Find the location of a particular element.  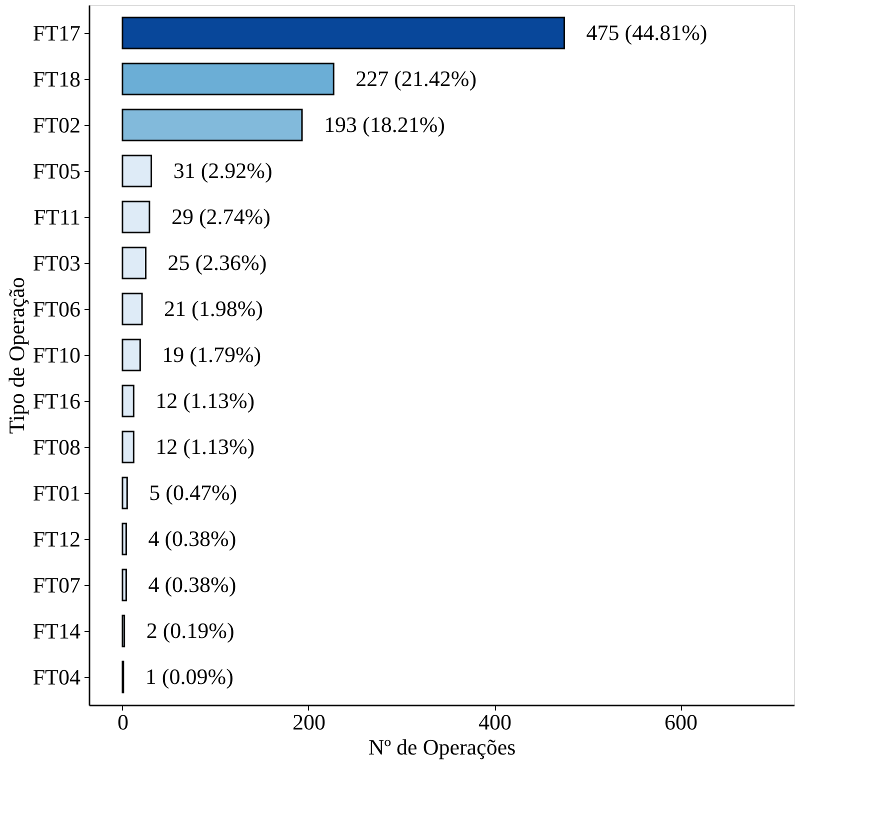

y-tick-label: FT04 is located at coordinates (56, 677).